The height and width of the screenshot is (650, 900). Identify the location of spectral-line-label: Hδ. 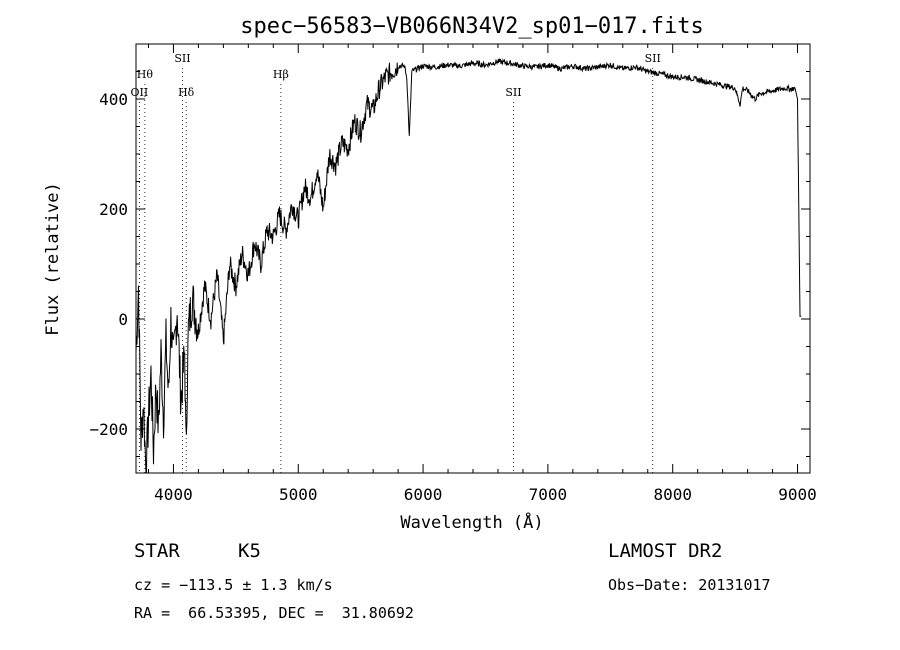
(186, 92).